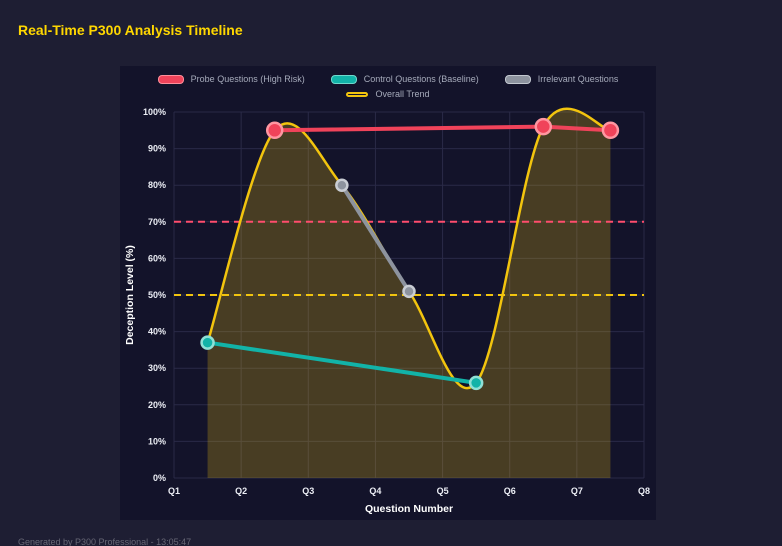 The width and height of the screenshot is (782, 546). Describe the element at coordinates (241, 491) in the screenshot. I see `x-tick-label: Q2` at that location.